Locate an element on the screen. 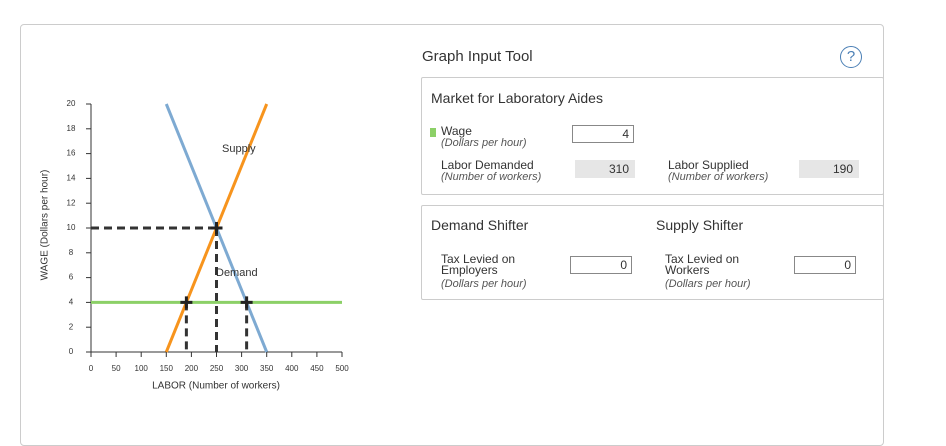 The width and height of the screenshot is (946, 446). x-tick-label: 500 is located at coordinates (342, 368).